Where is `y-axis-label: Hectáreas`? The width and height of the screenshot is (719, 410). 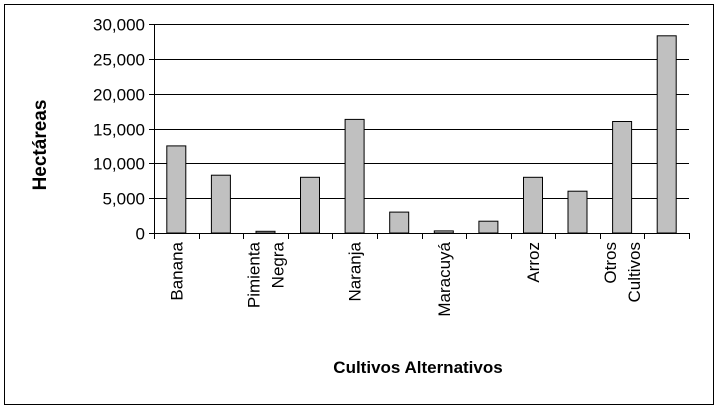 y-axis-label: Hectáreas is located at coordinates (40, 145).